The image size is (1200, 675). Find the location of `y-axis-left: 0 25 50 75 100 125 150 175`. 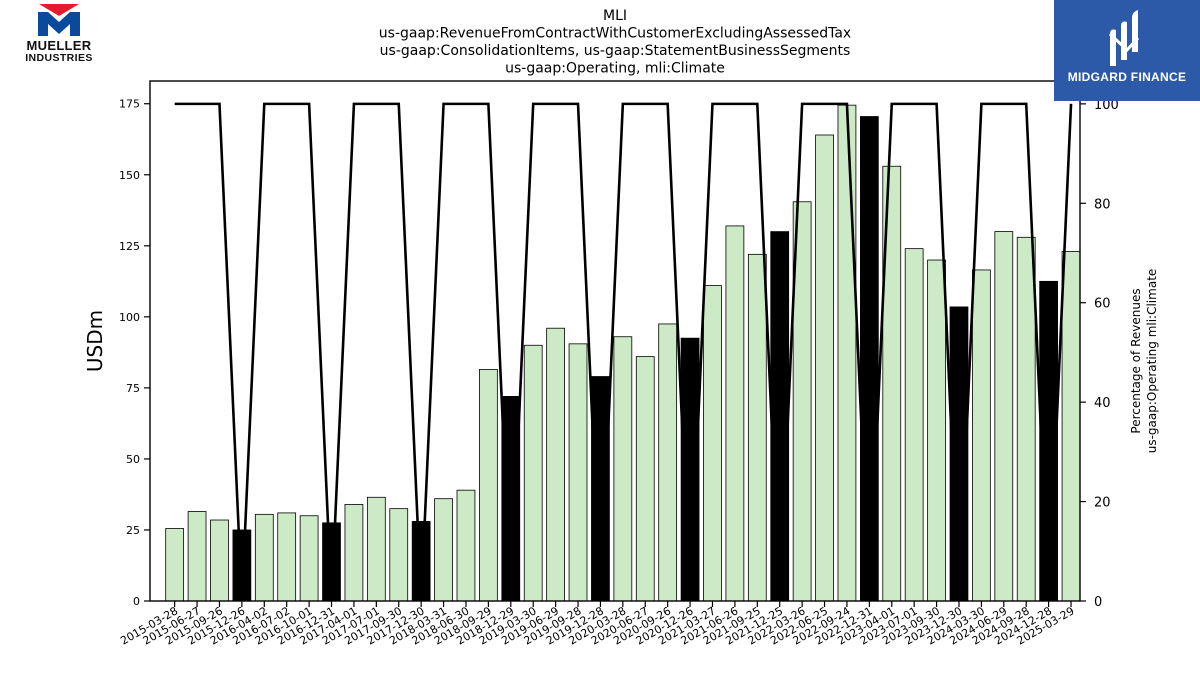

y-axis-left: 0 25 50 75 100 125 150 175 is located at coordinates (134, 353).